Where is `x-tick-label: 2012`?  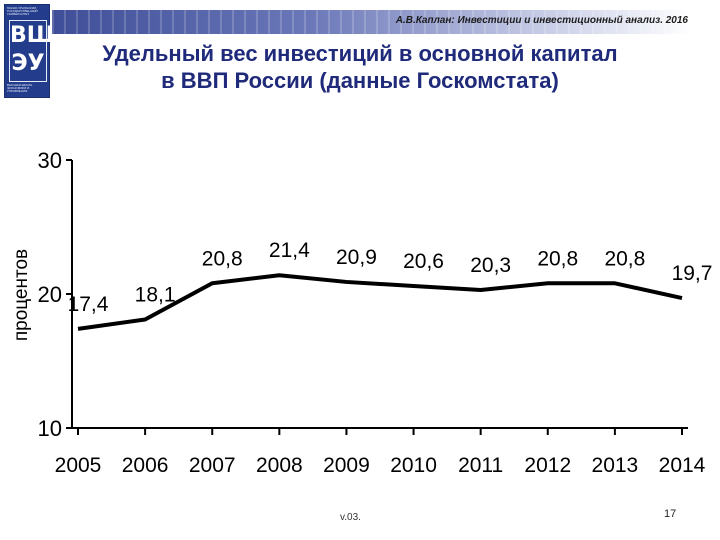 x-tick-label: 2012 is located at coordinates (547, 465).